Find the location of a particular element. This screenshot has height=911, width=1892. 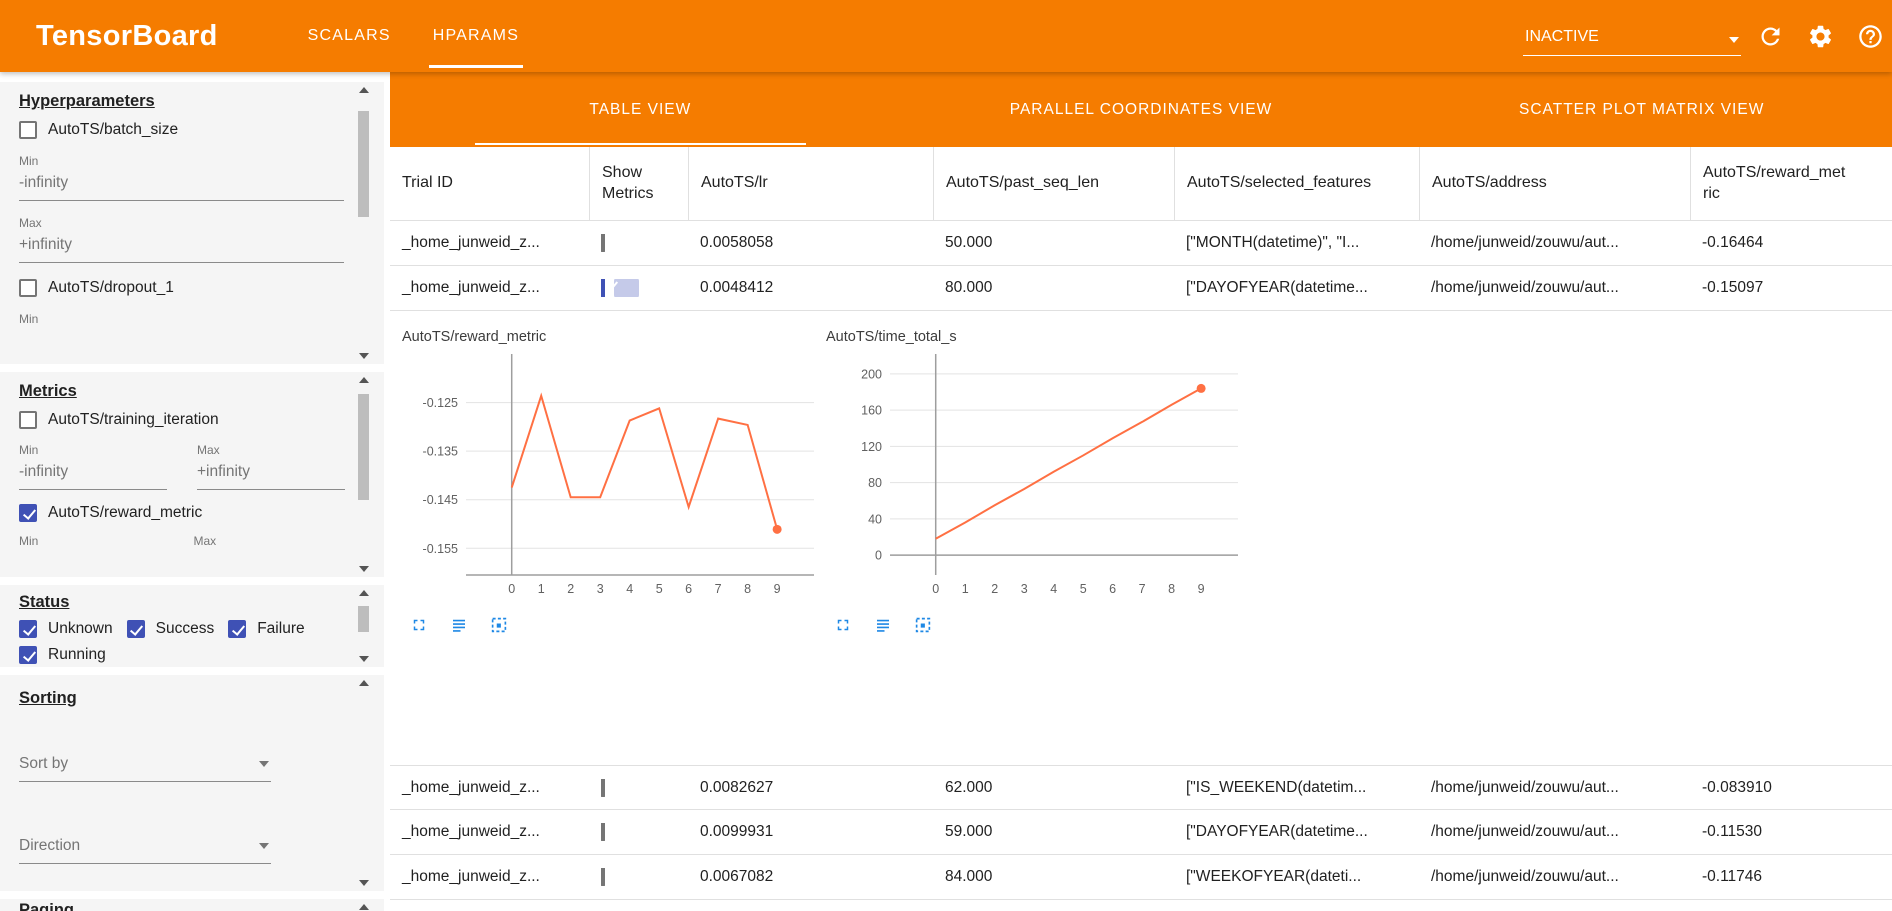

direction-dropdown: Direction is located at coordinates (145, 848).